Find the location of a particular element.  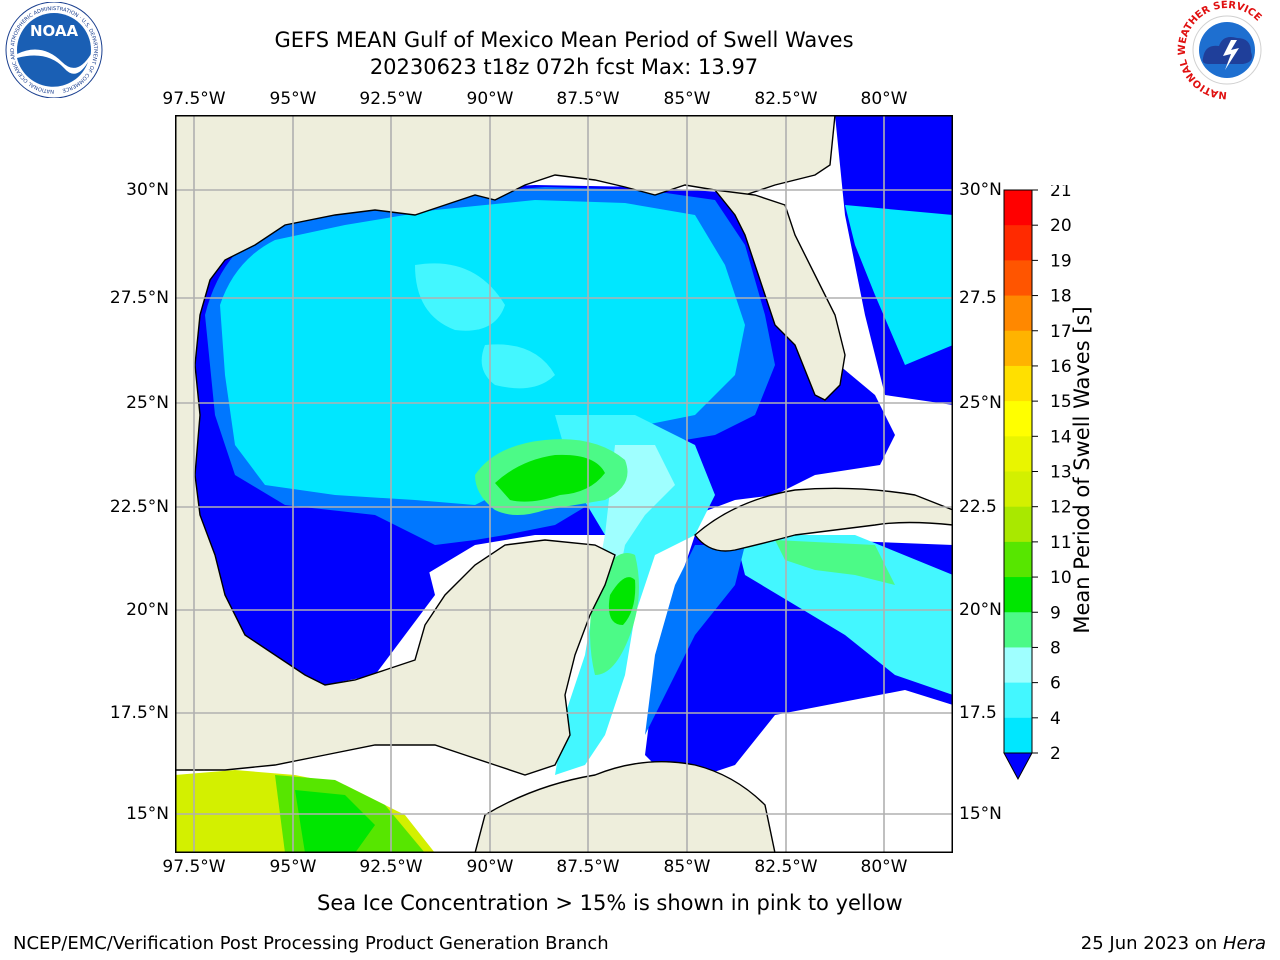

colorbar: 2 4 6 8 9 10 11 12 13 14 15 16 17 18 19 20 21 is located at coordinates (1037, 483).